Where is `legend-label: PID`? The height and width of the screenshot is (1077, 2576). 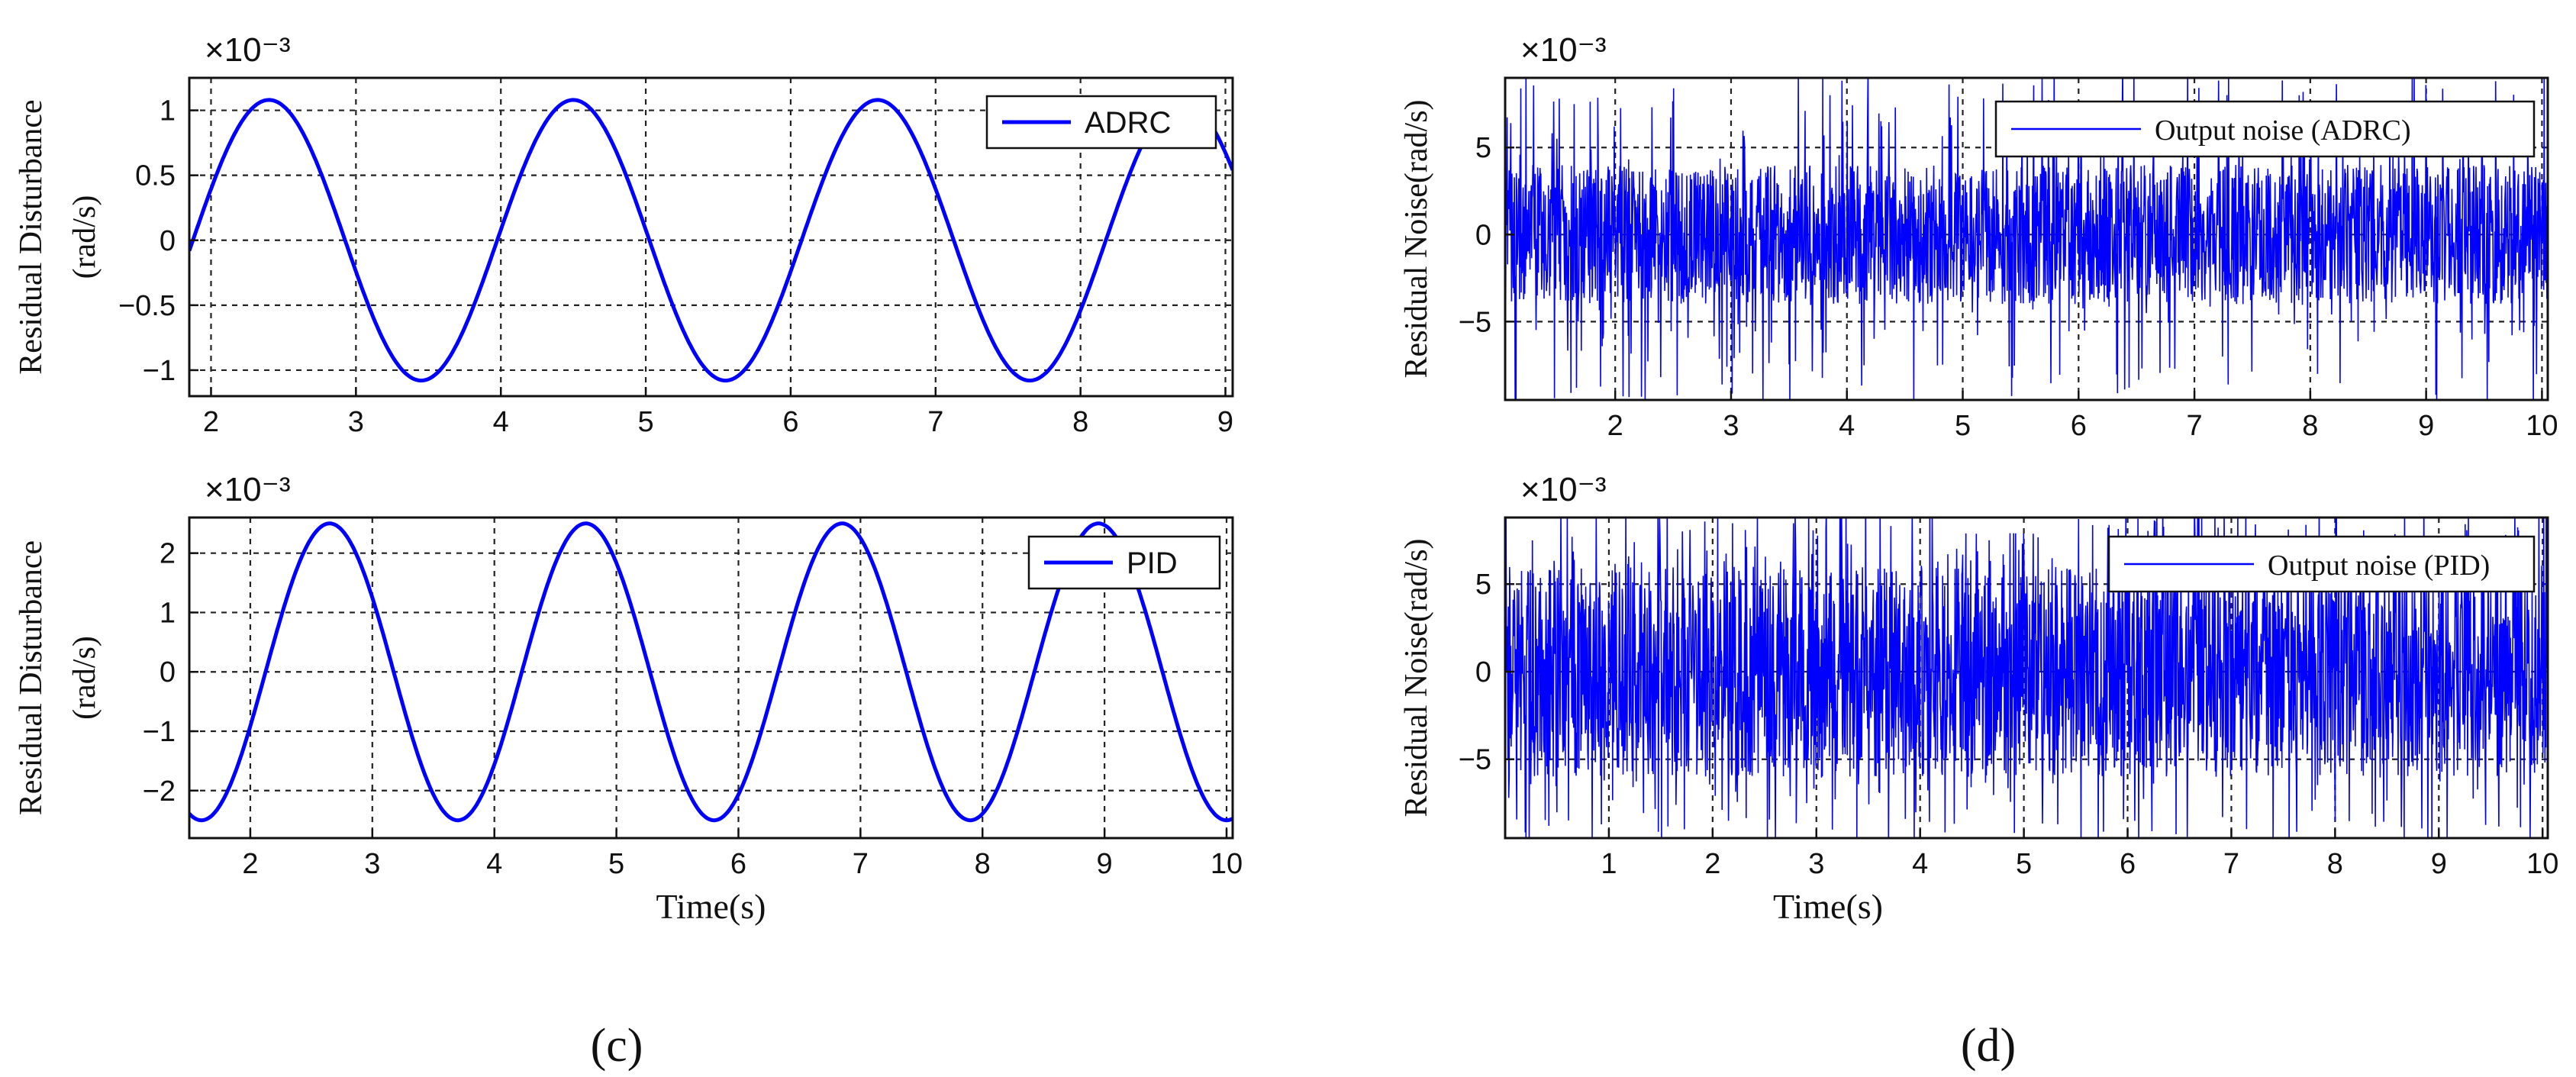
legend-label: PID is located at coordinates (1153, 563).